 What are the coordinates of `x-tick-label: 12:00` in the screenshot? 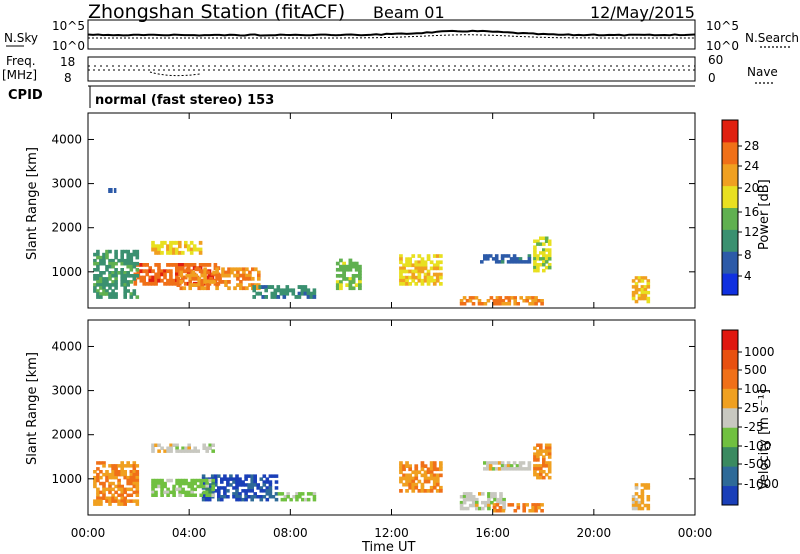 It's located at (391, 533).